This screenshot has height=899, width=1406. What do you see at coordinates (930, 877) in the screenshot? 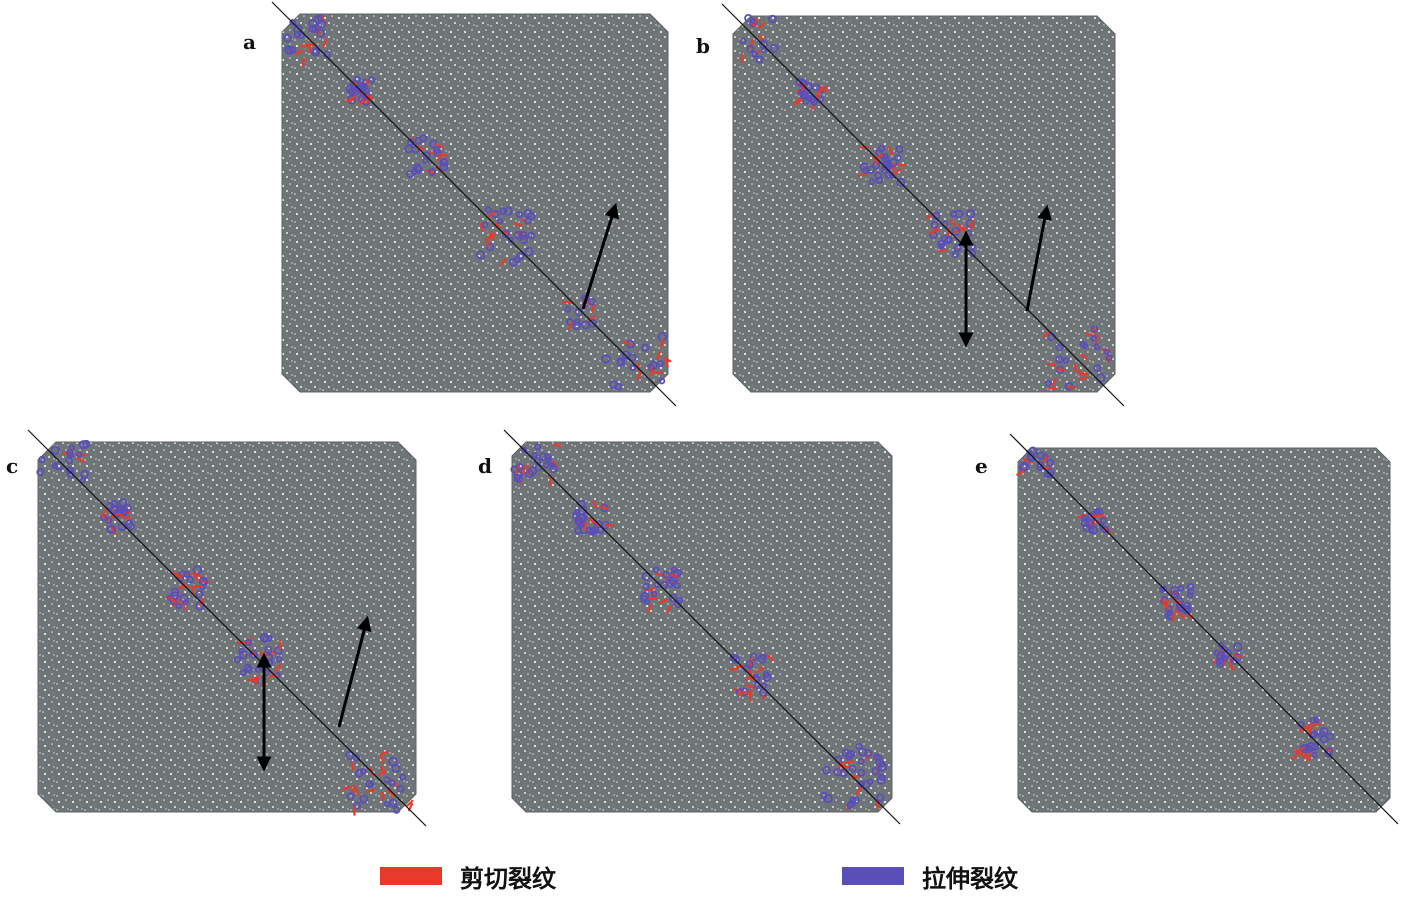
I see `legend-item-tension: 拉伸裂纹` at bounding box center [930, 877].